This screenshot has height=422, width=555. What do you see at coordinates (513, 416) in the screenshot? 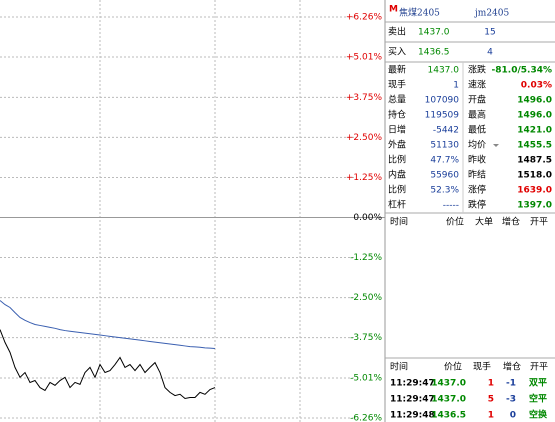
I see `tick-cell: 0` at bounding box center [513, 416].